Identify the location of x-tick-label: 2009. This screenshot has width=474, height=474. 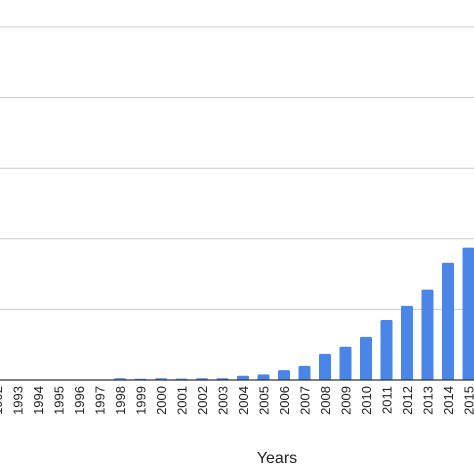
(346, 400).